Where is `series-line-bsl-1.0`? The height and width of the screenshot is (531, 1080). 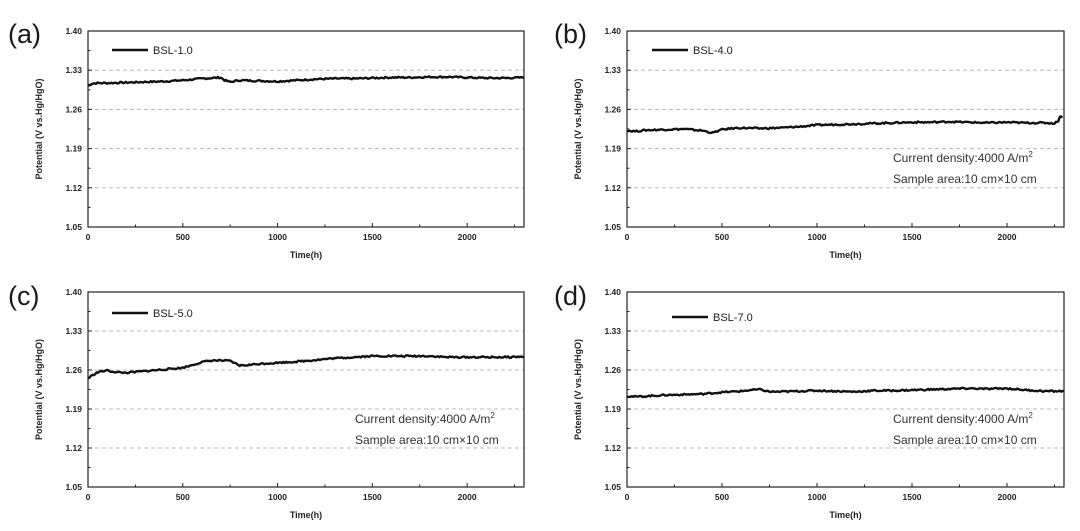
series-line-bsl-1.0 is located at coordinates (306, 81).